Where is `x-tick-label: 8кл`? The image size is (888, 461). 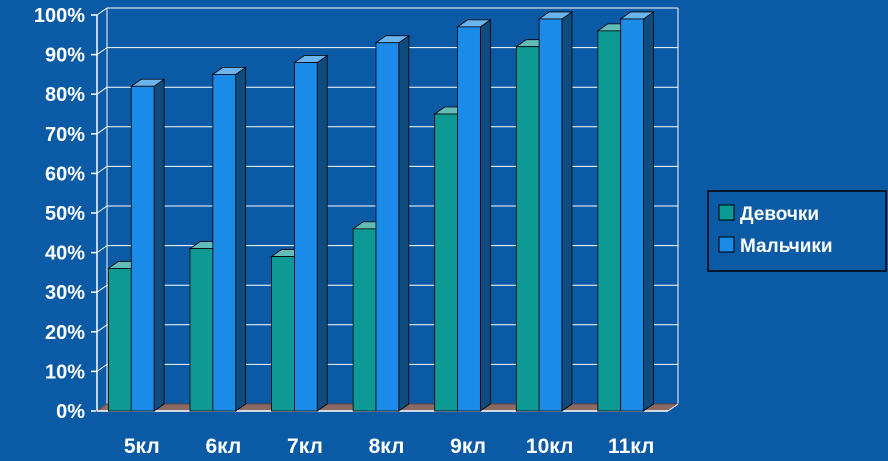 x-tick-label: 8кл is located at coordinates (387, 446).